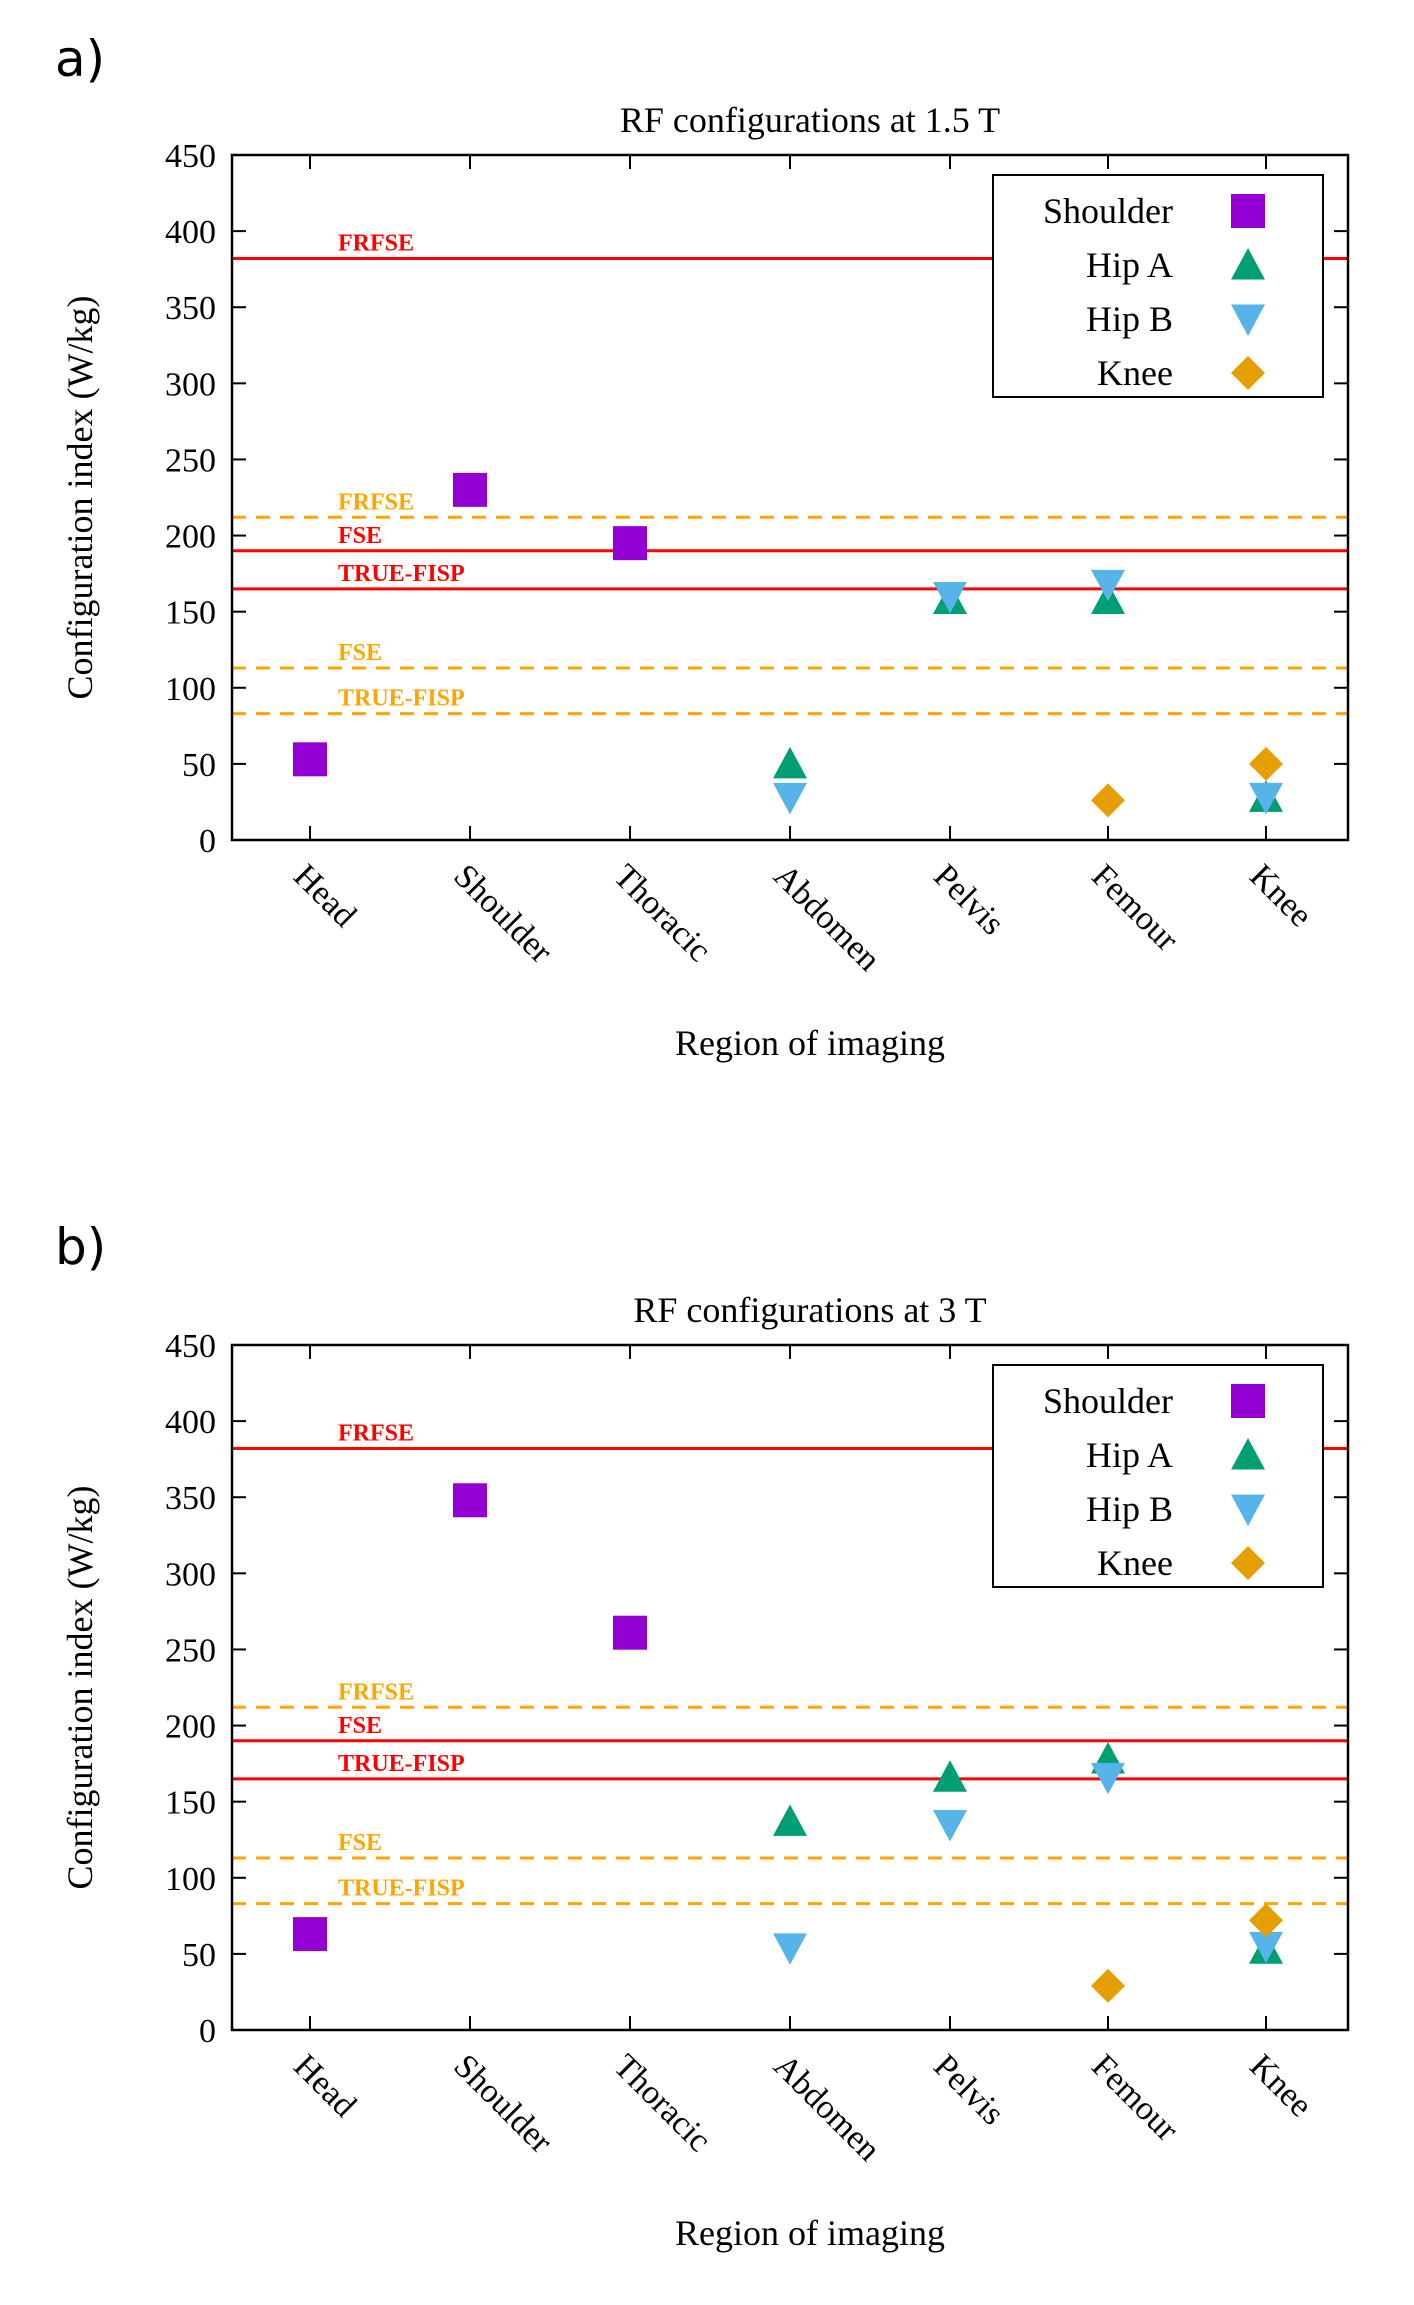 This screenshot has width=1414, height=2305. Describe the element at coordinates (81, 1247) in the screenshot. I see `panel-label-b: b)` at that location.